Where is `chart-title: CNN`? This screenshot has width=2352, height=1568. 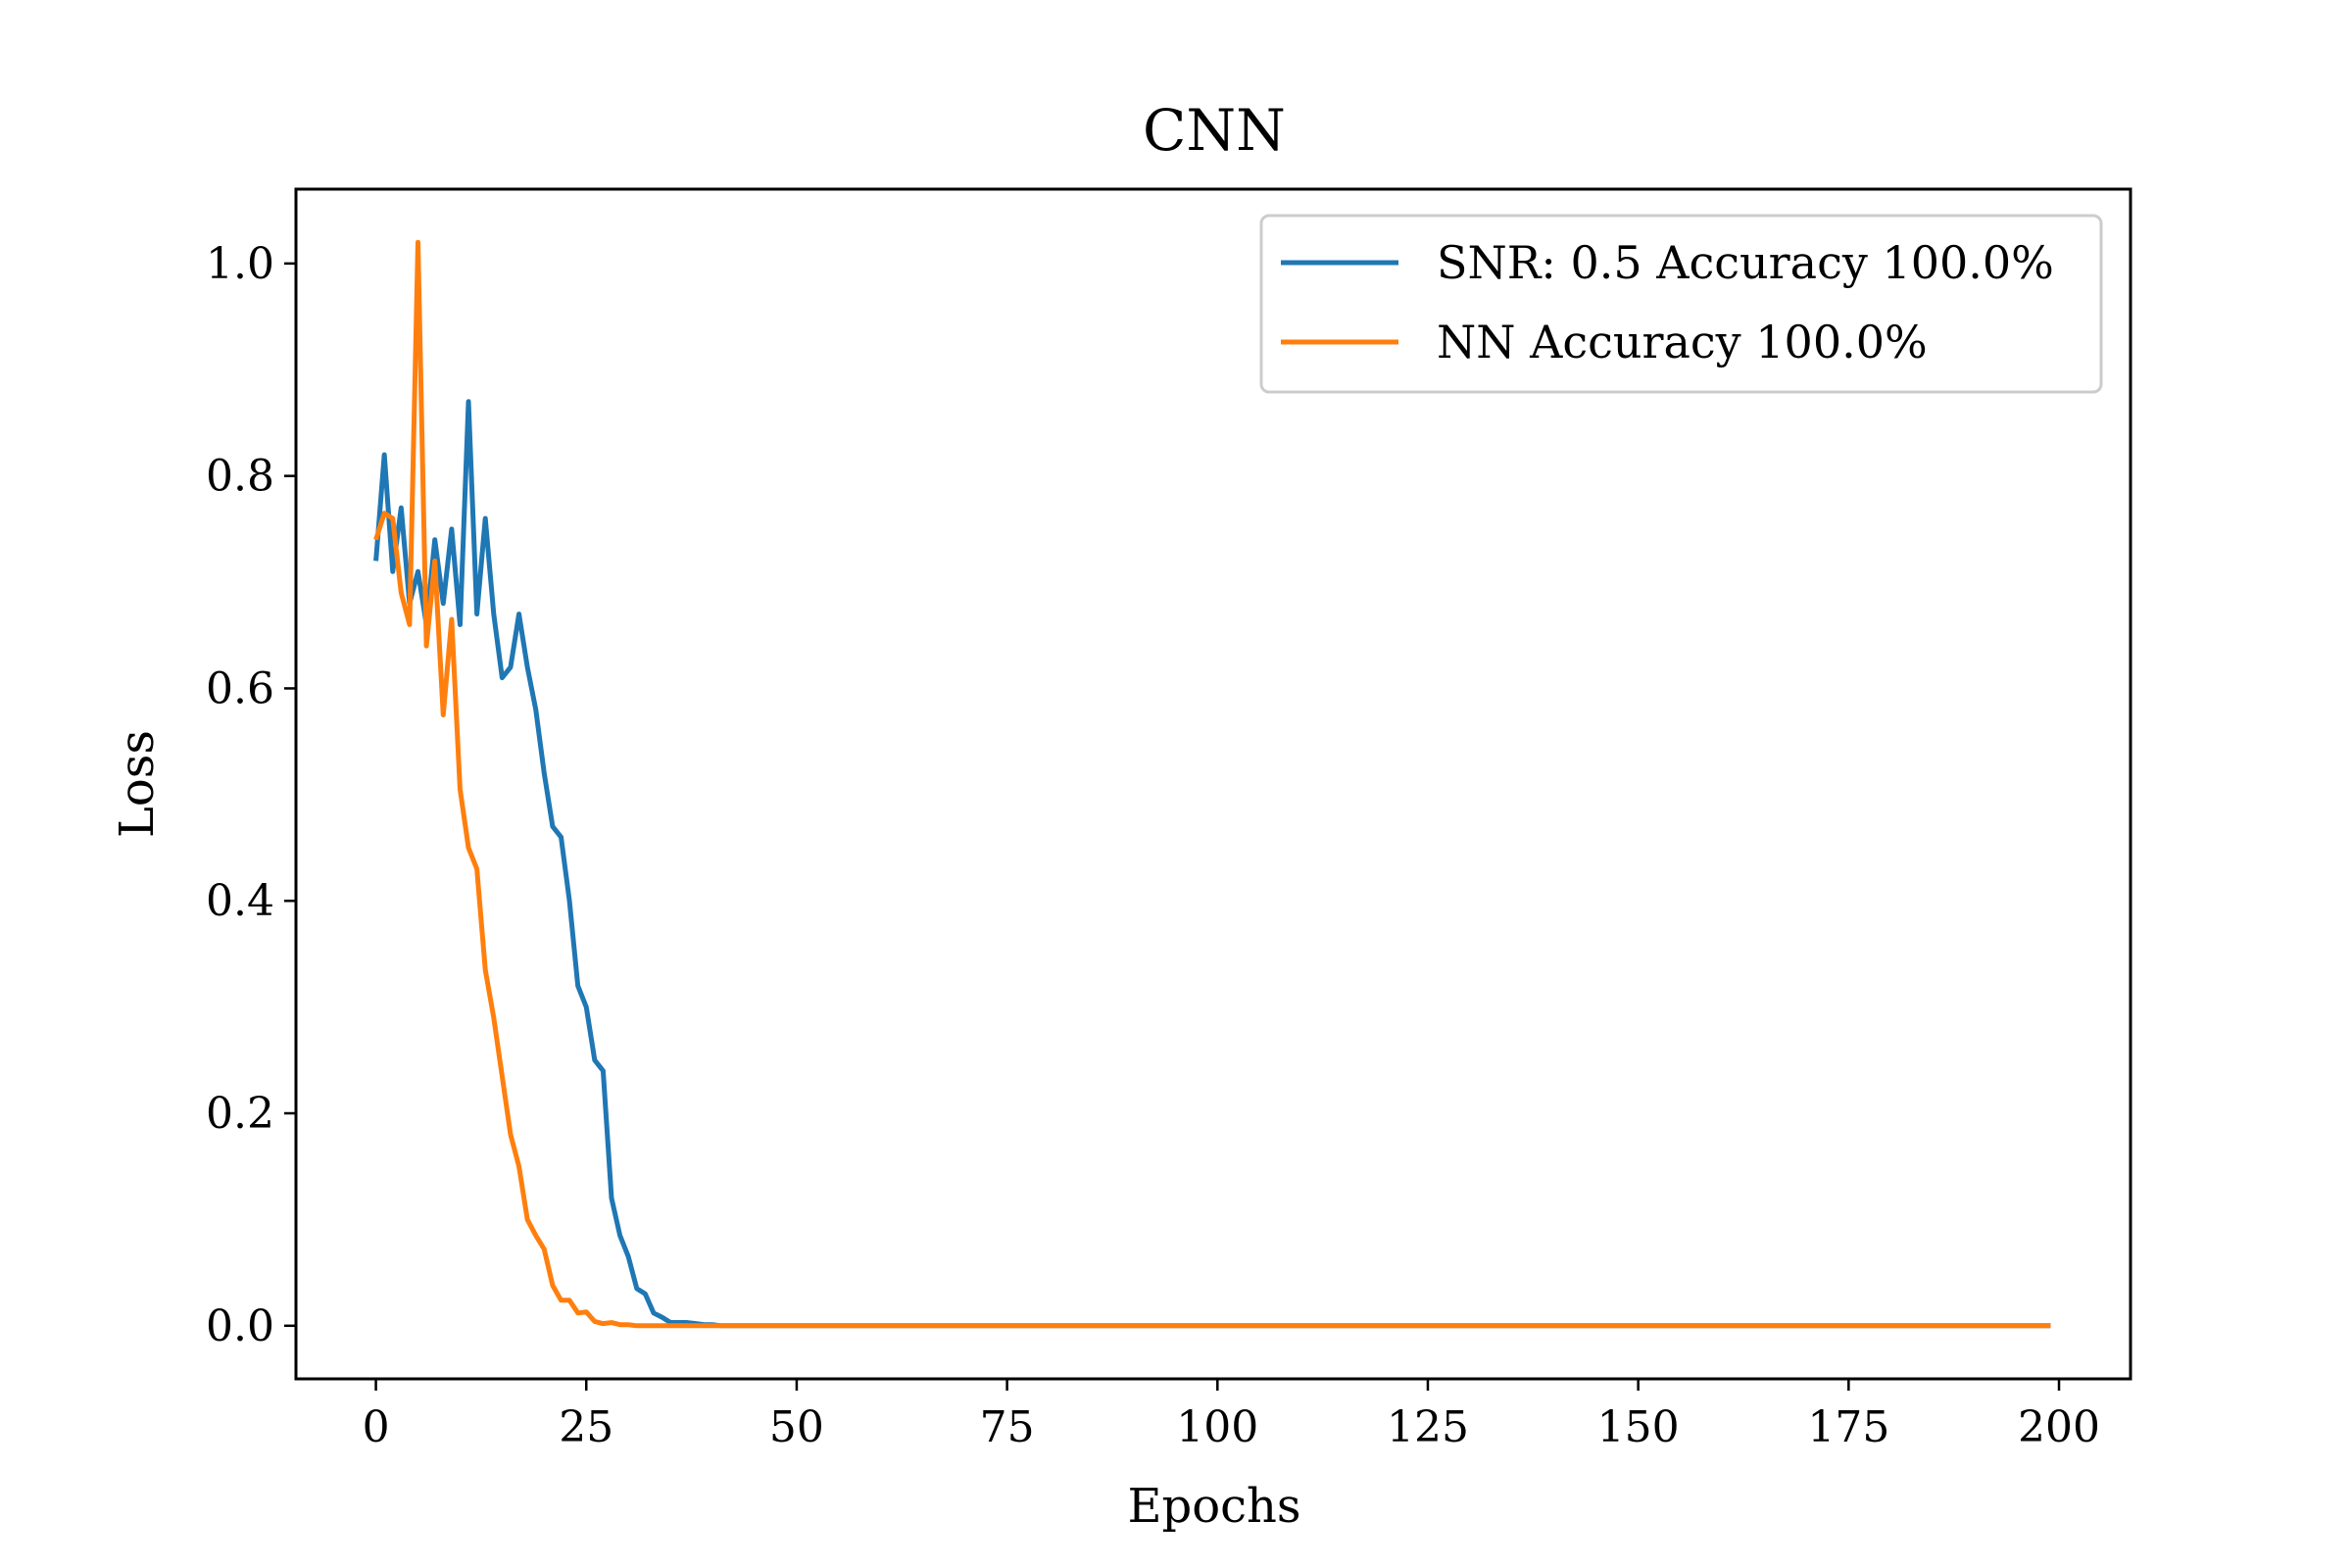
chart-title: CNN is located at coordinates (1214, 130).